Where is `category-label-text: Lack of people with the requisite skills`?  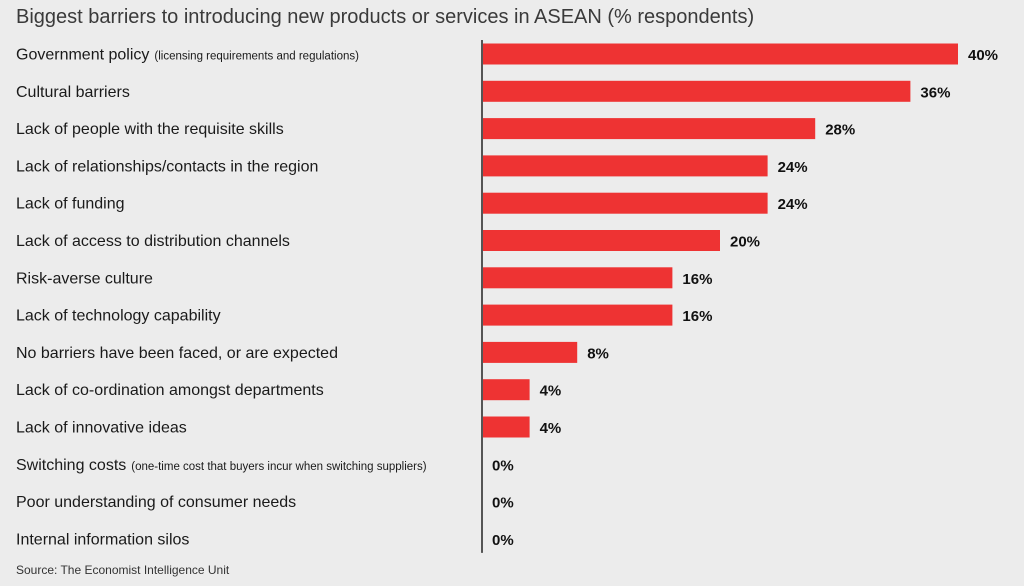 category-label-text: Lack of people with the requisite skills is located at coordinates (150, 129).